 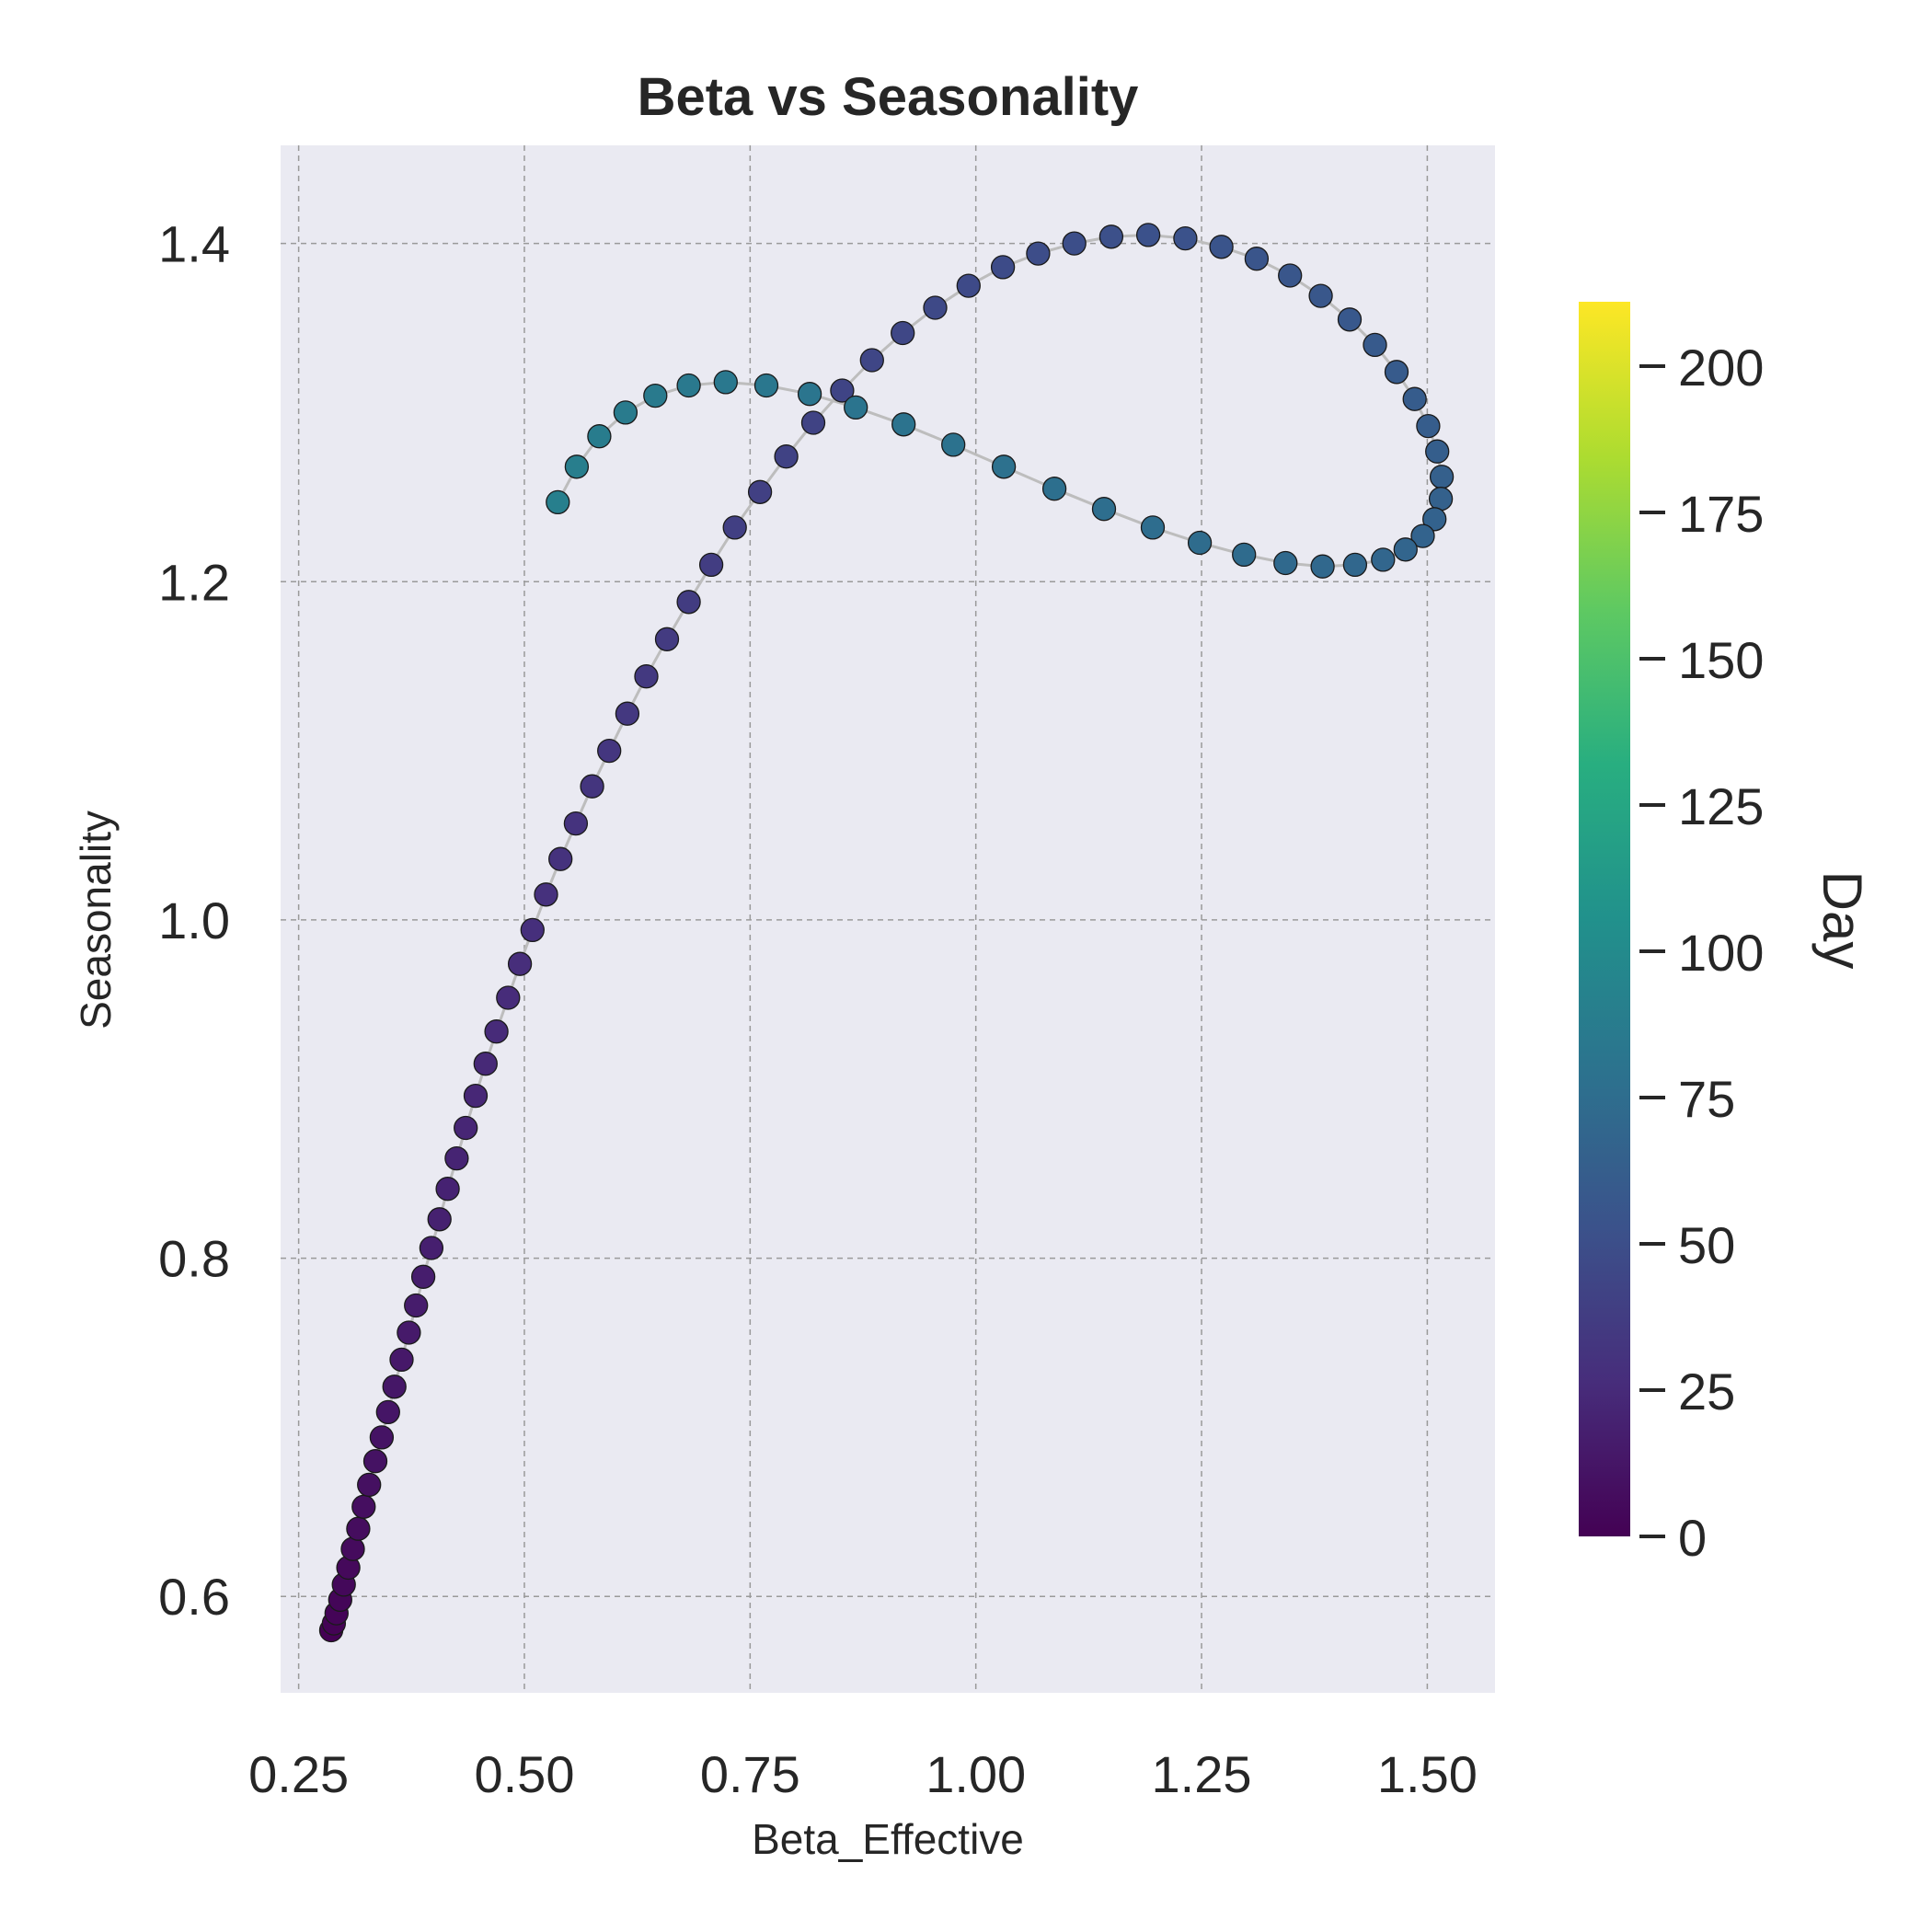 I want to click on y-axis-label: Seasonality, so click(x=96, y=920).